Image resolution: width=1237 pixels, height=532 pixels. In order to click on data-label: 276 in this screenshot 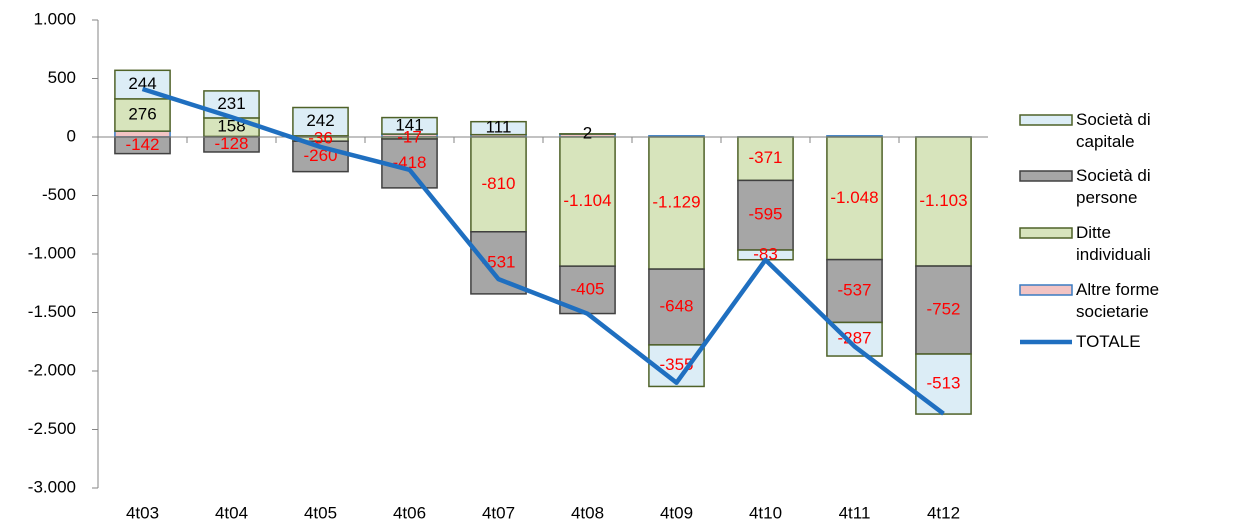, I will do `click(142, 113)`.